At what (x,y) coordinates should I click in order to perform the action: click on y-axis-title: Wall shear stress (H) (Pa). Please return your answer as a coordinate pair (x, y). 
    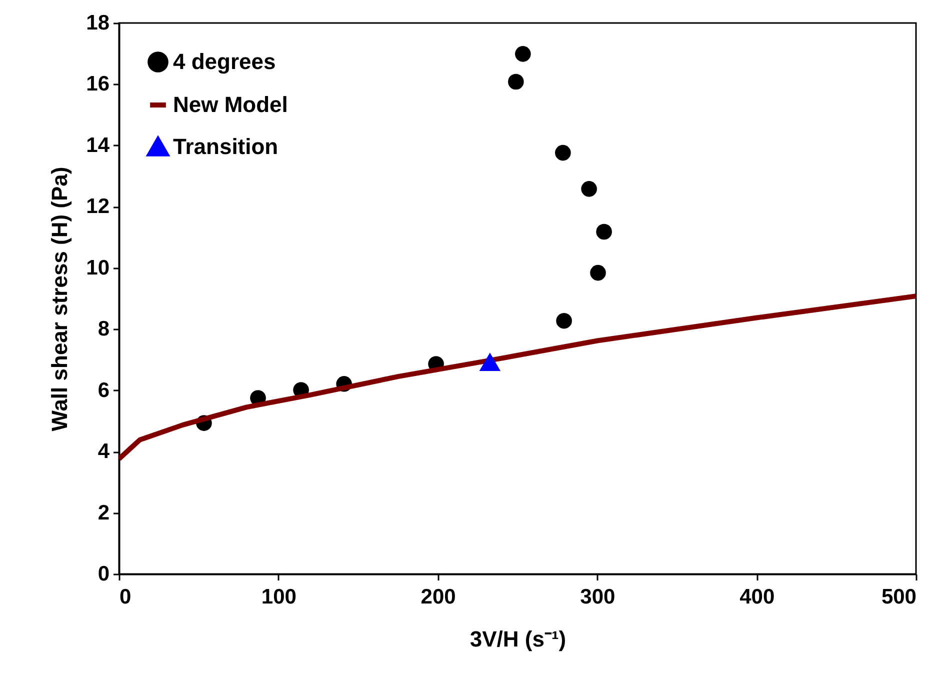
    Looking at the image, I should click on (59, 299).